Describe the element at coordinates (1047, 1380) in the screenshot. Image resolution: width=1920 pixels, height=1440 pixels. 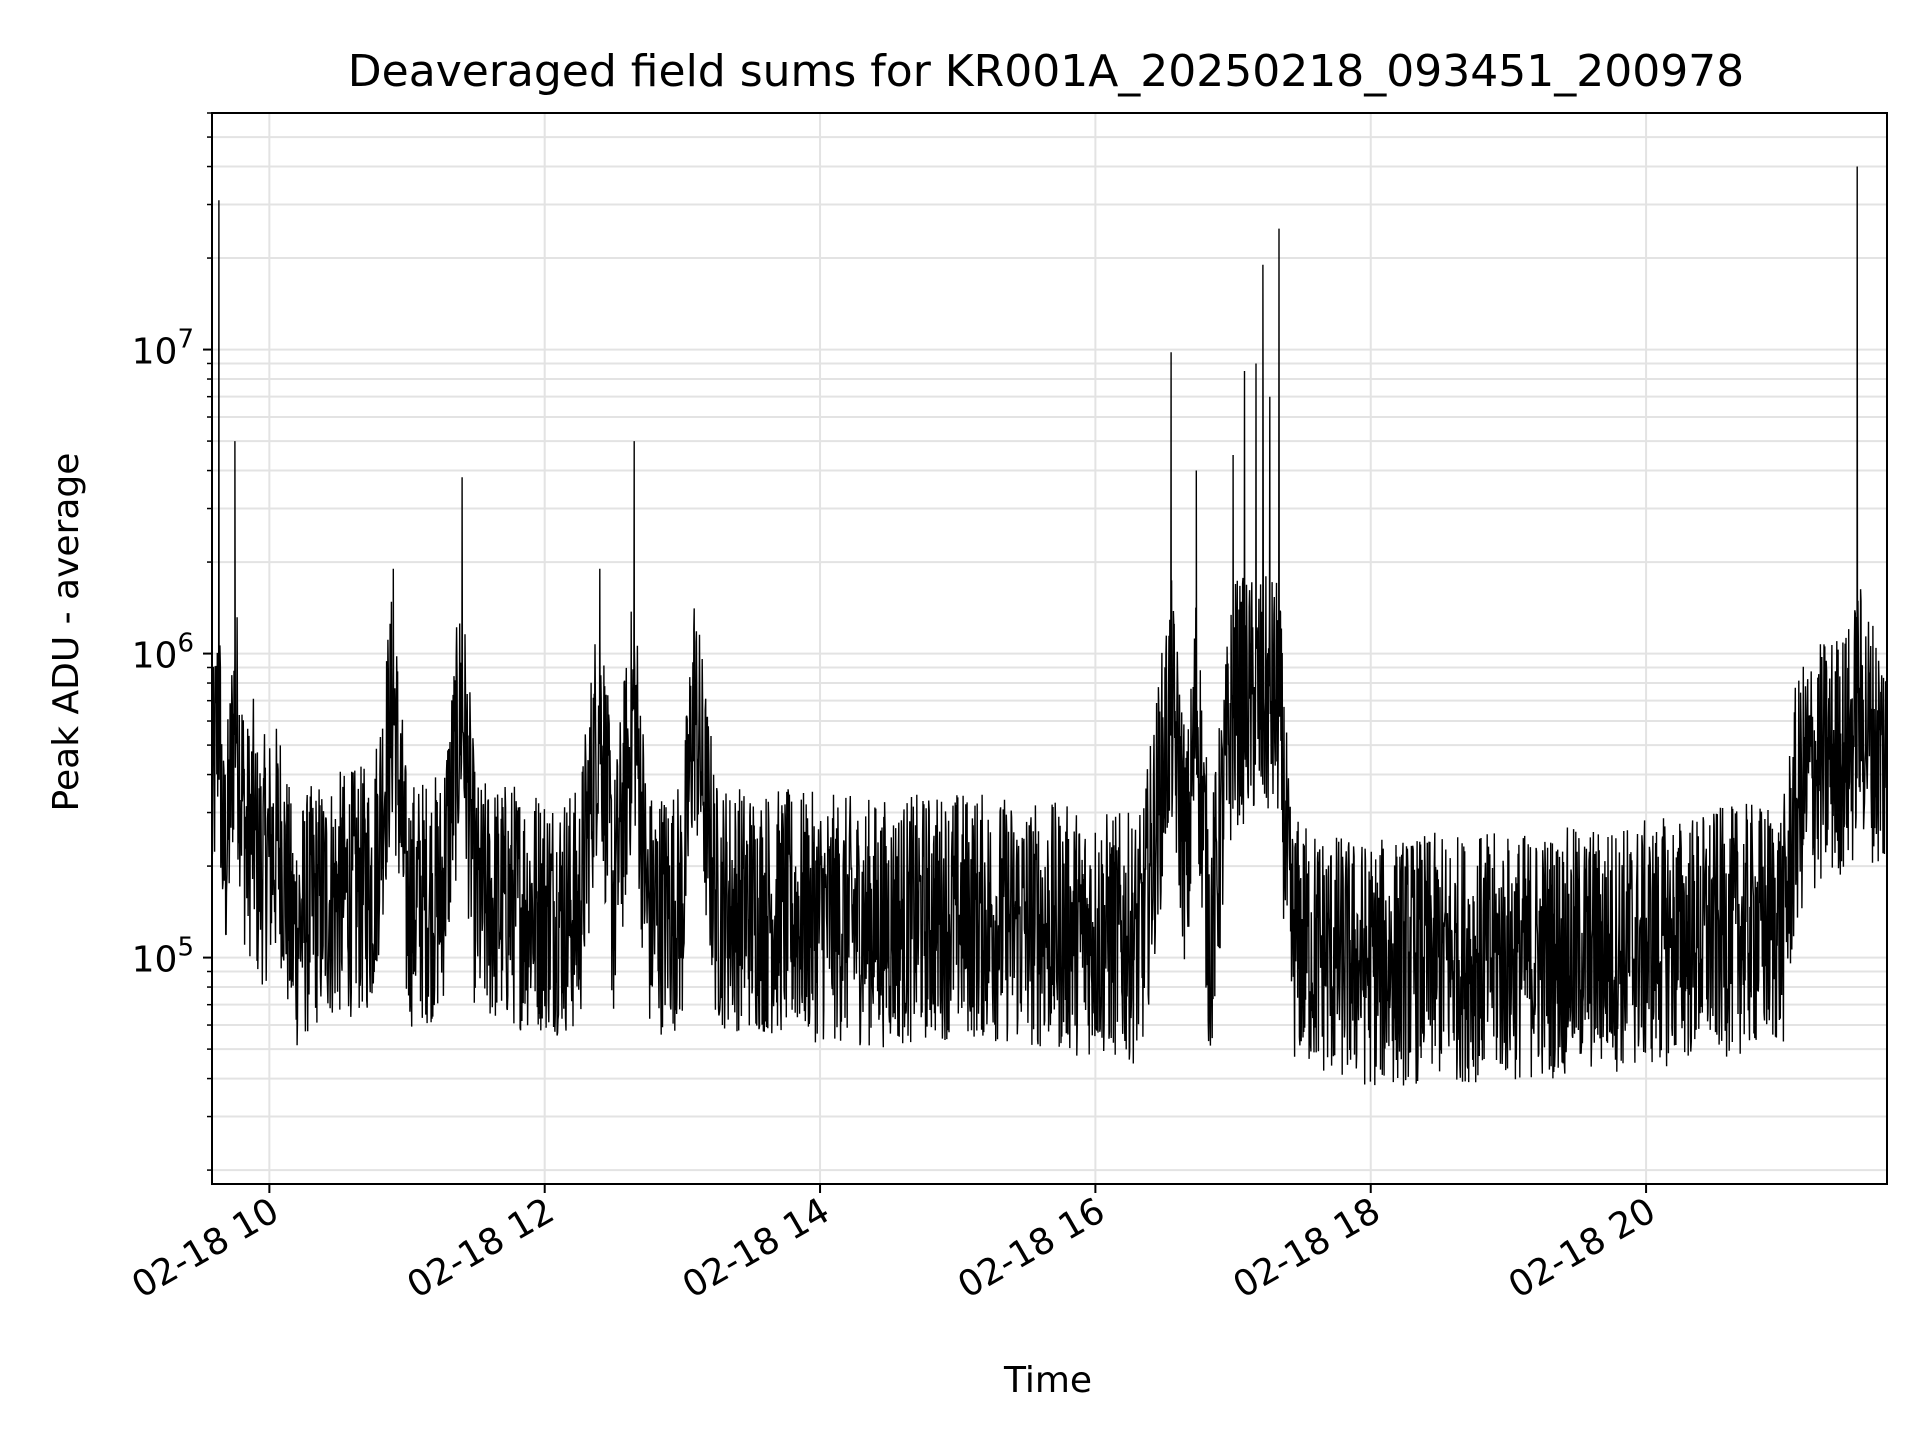
I see `x-axis-label: Time` at that location.